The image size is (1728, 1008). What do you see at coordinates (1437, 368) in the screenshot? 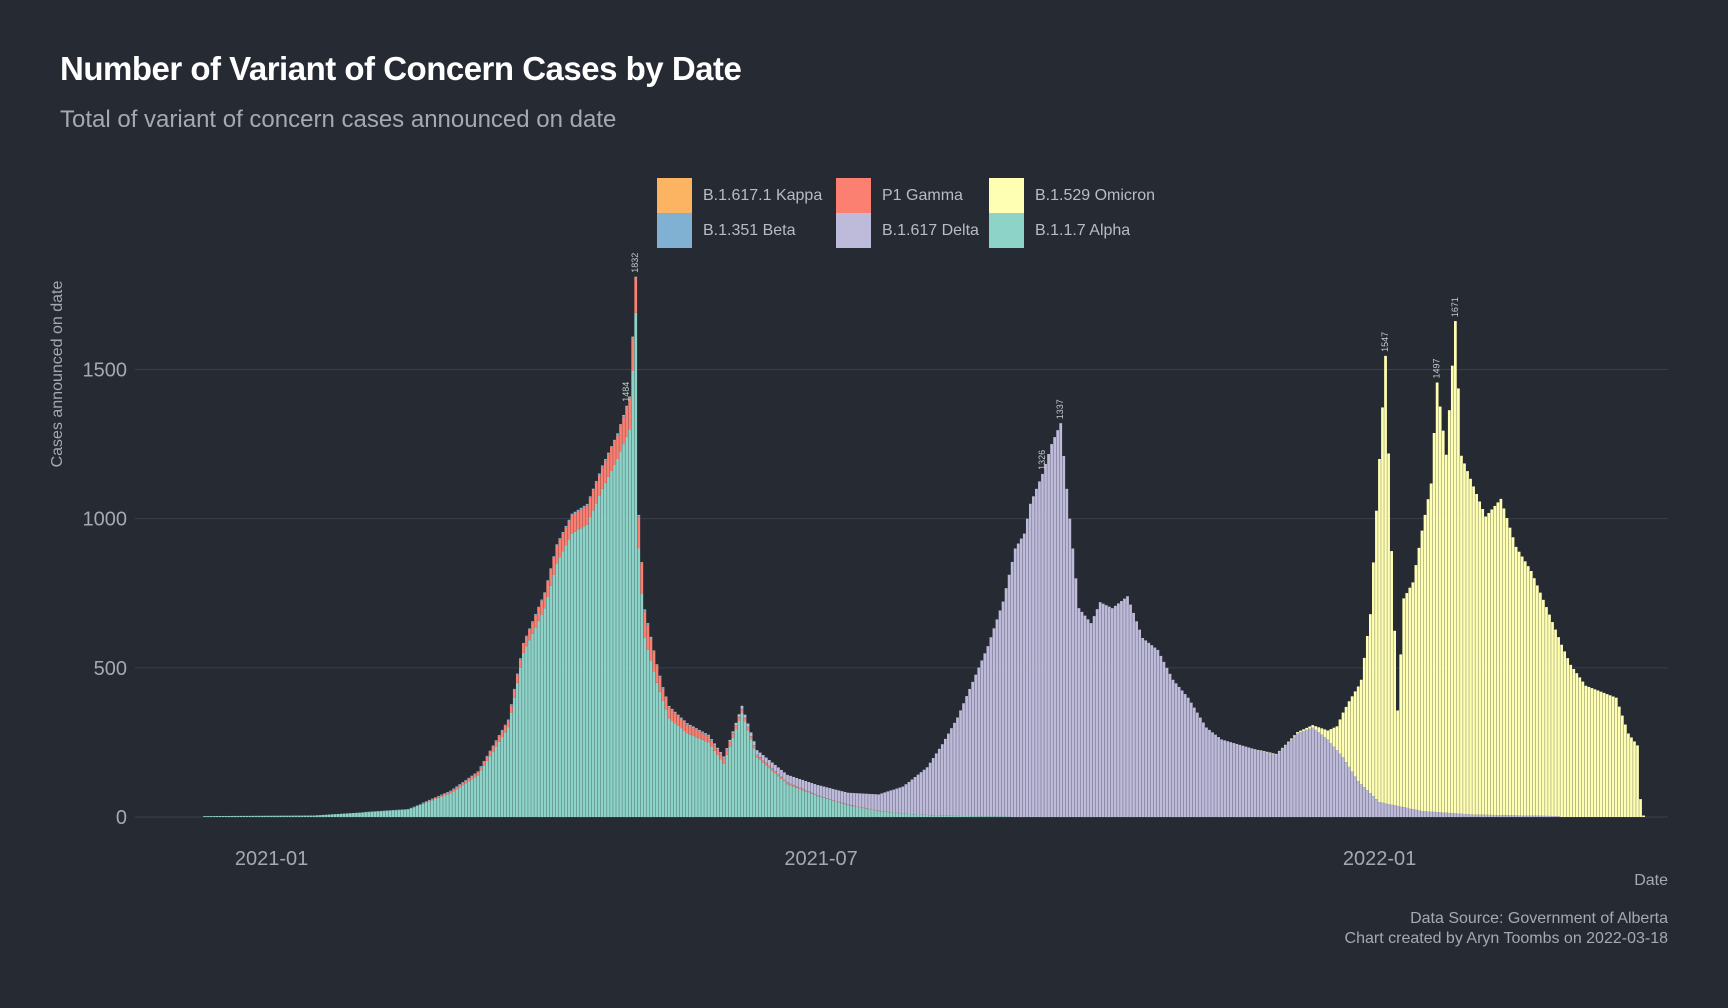
I see `bar-total-label: 1497` at bounding box center [1437, 368].